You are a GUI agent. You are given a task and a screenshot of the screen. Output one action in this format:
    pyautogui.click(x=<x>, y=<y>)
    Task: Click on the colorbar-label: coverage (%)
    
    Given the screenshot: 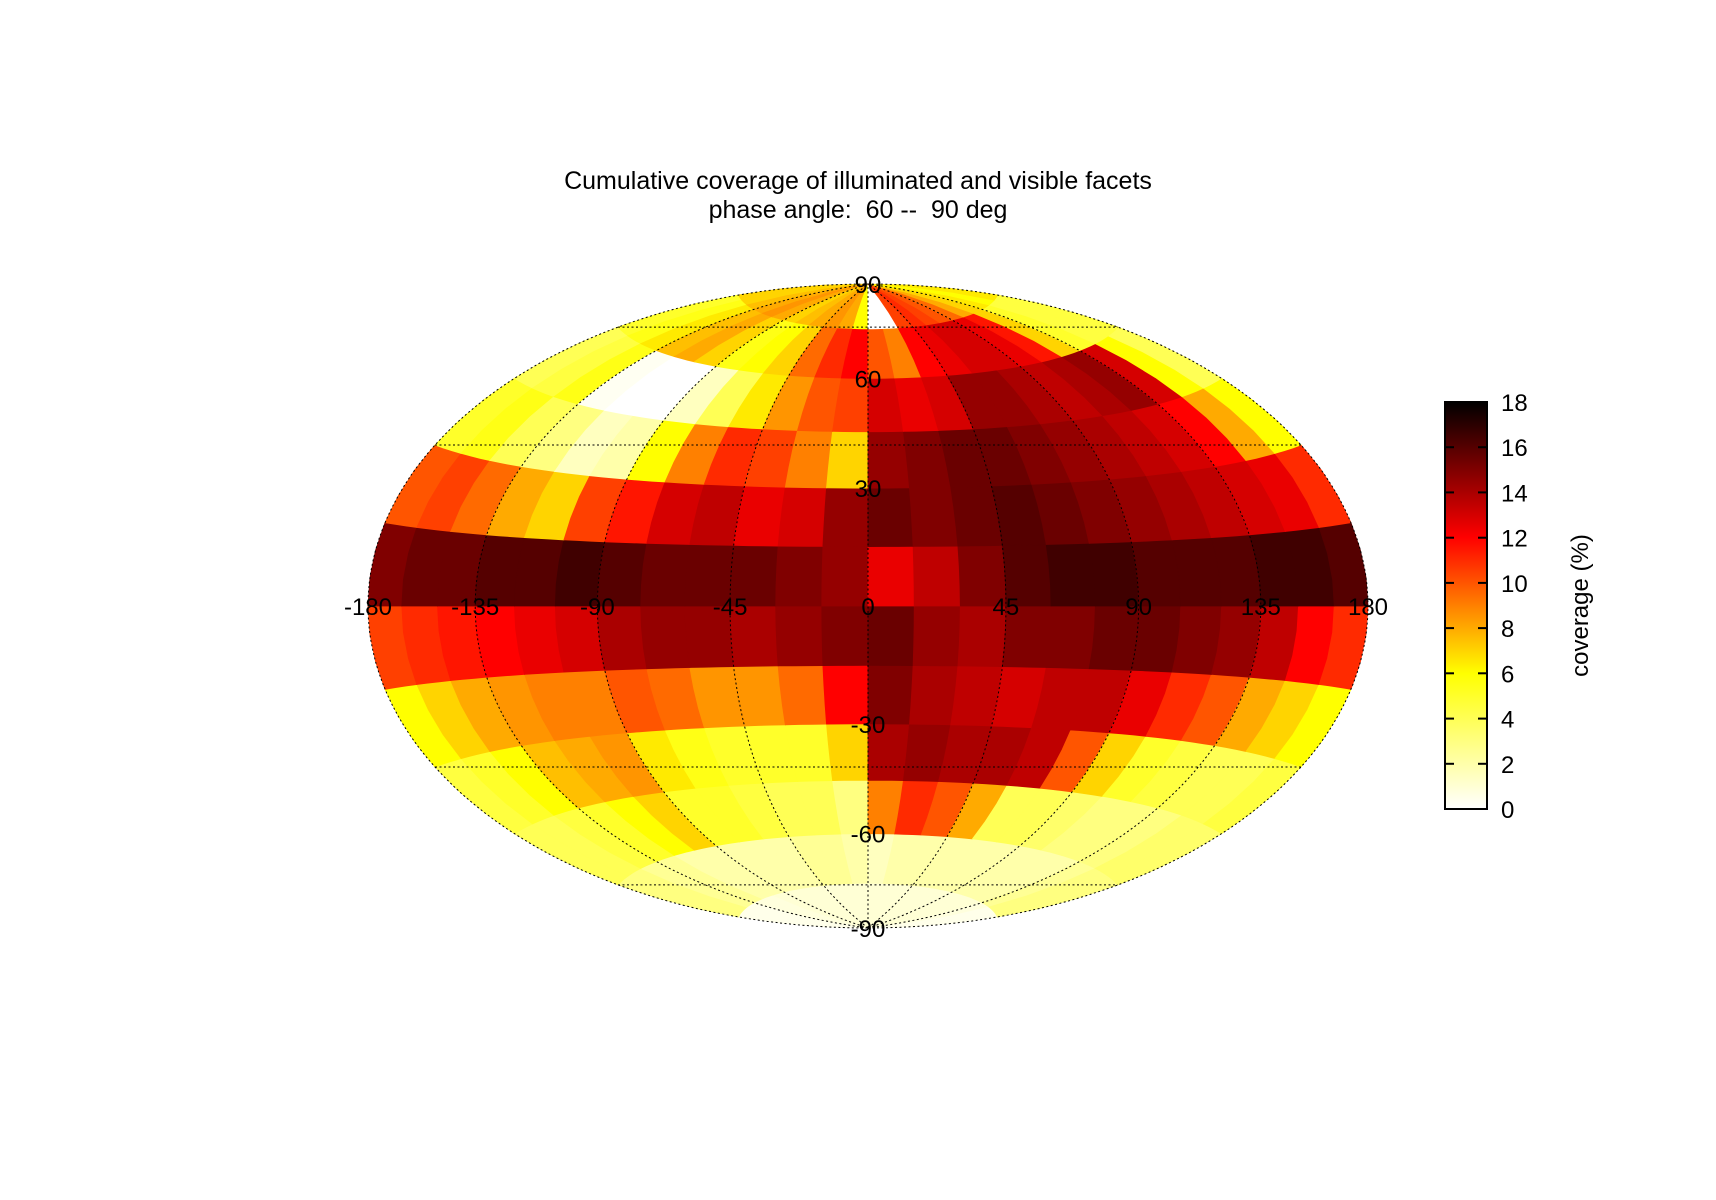 What is the action you would take?
    pyautogui.click(x=1580, y=605)
    